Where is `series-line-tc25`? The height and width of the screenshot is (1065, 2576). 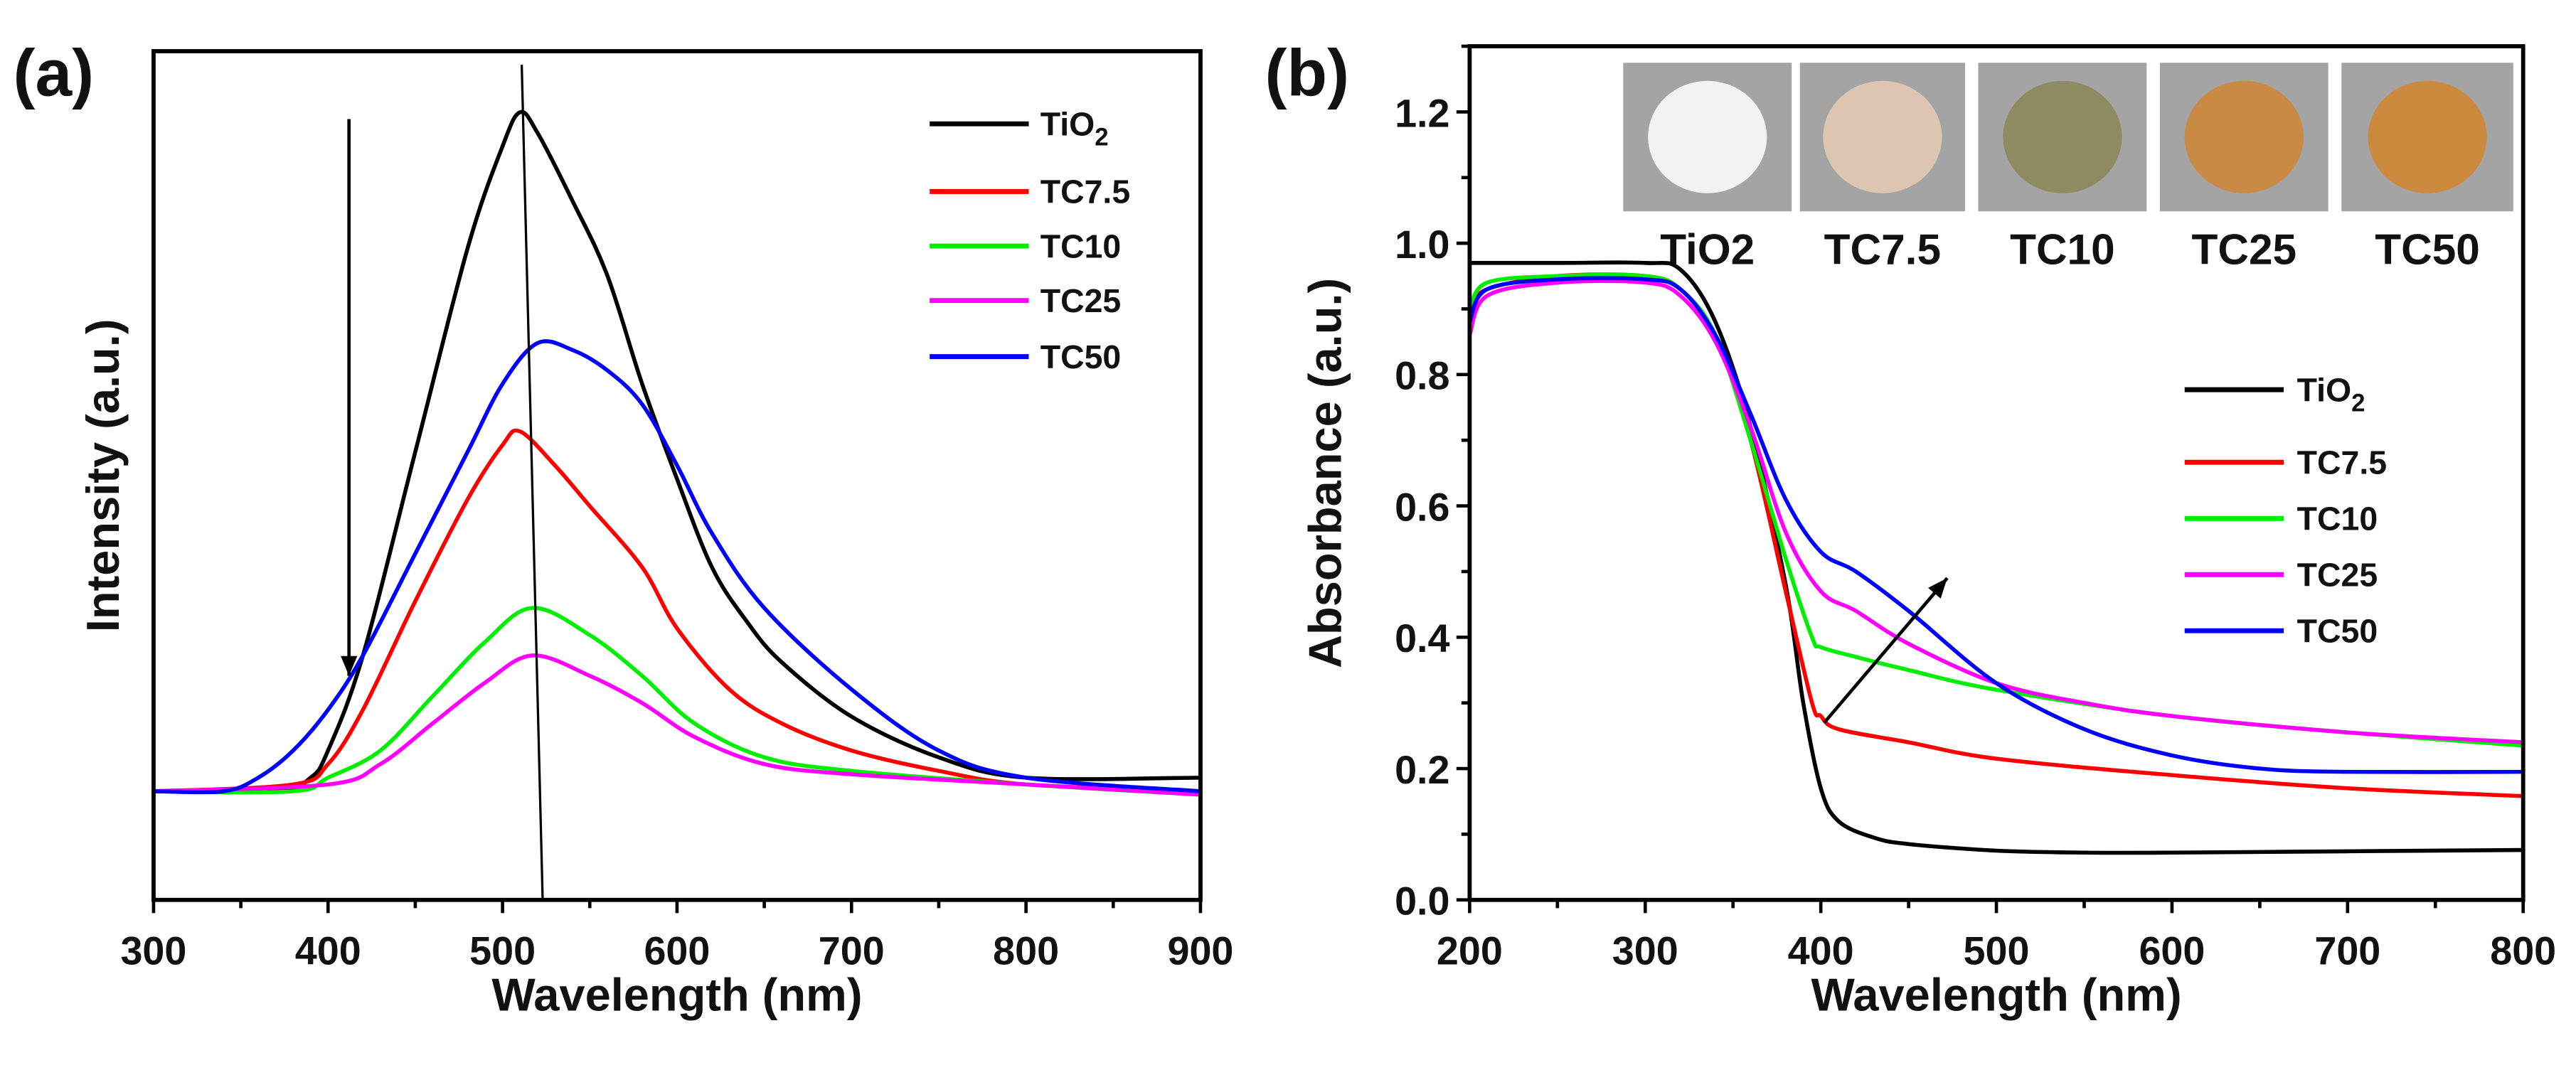 series-line-tc25 is located at coordinates (677, 725).